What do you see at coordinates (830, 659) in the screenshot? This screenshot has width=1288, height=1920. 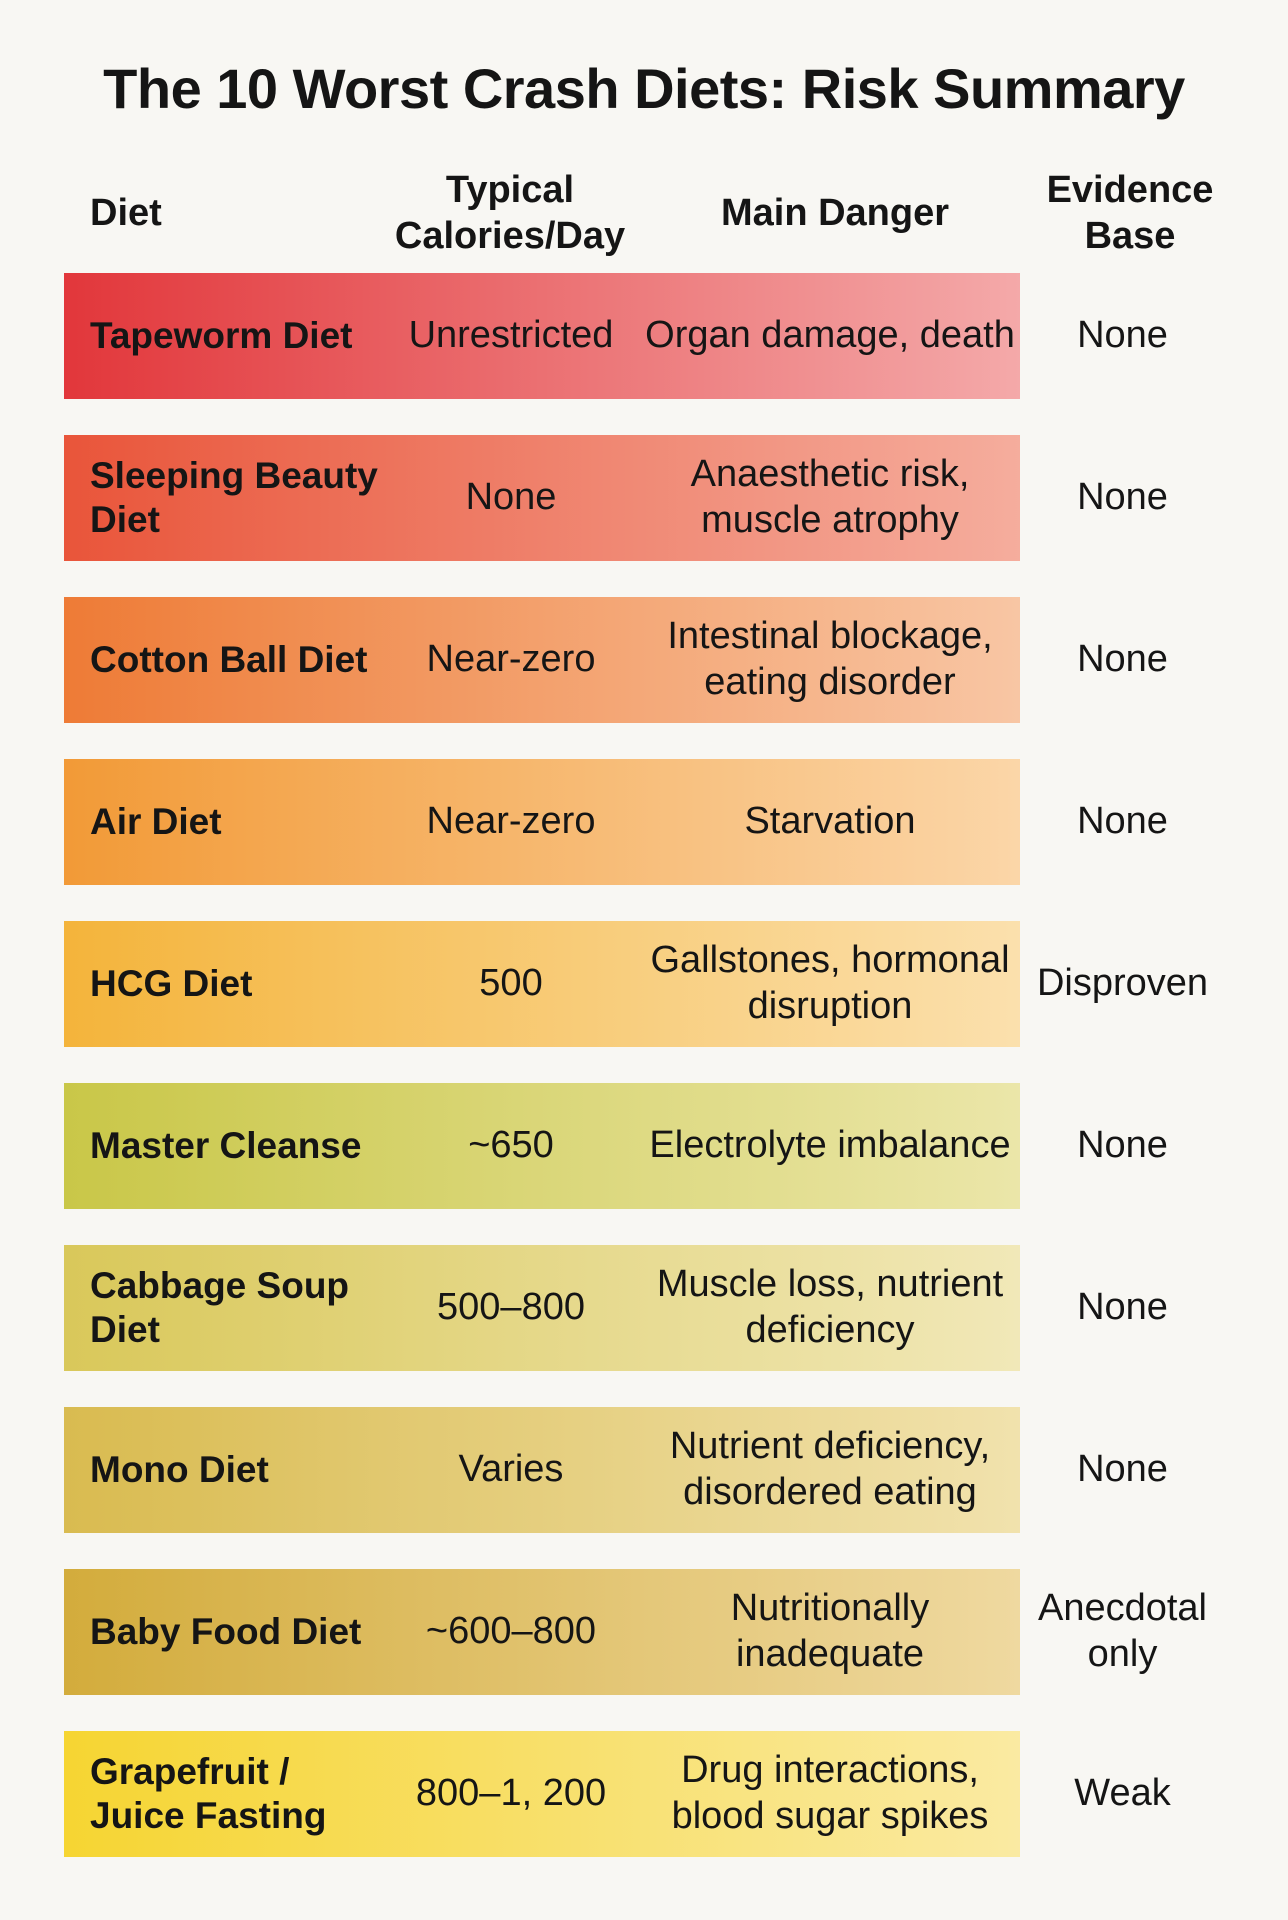 I see `cell-danger: Intestinal blockage, eating disorder` at bounding box center [830, 659].